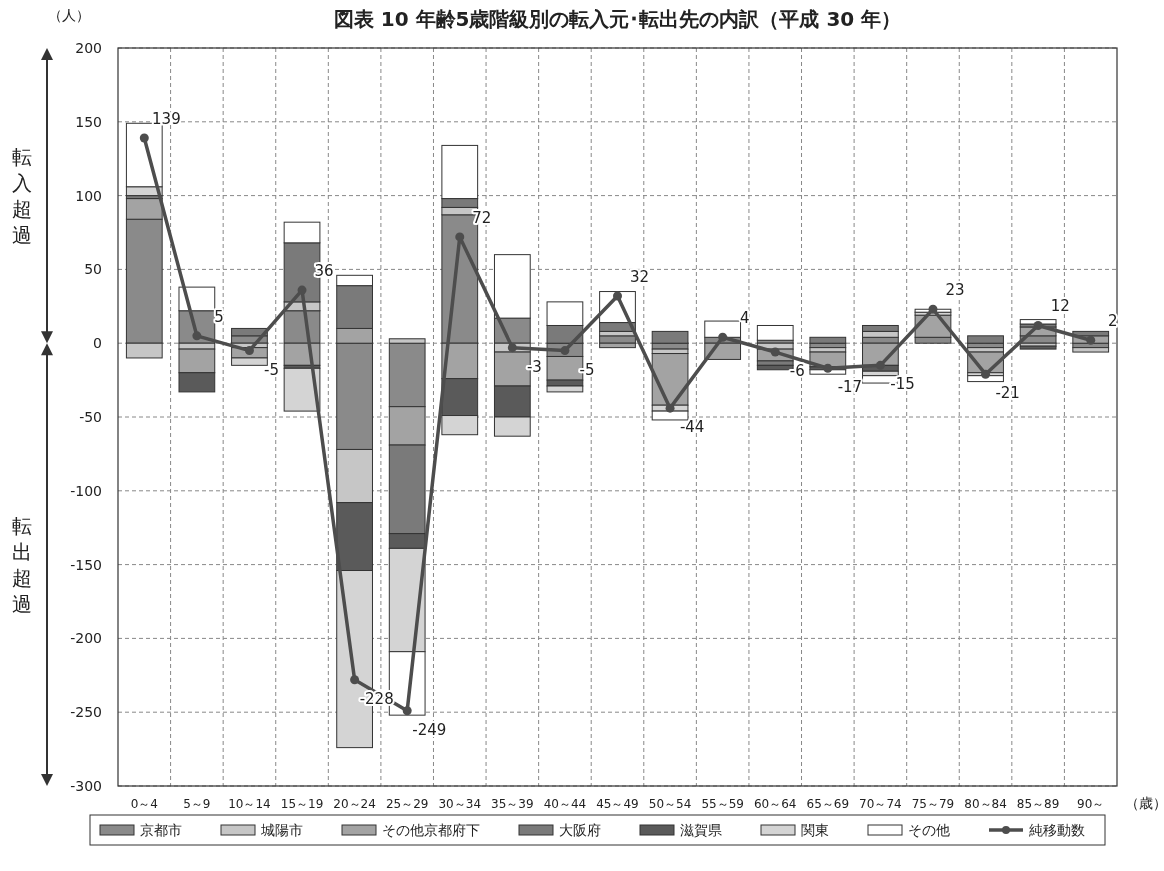  What do you see at coordinates (93, 269) in the screenshot?
I see `y-tick-label: 50` at bounding box center [93, 269].